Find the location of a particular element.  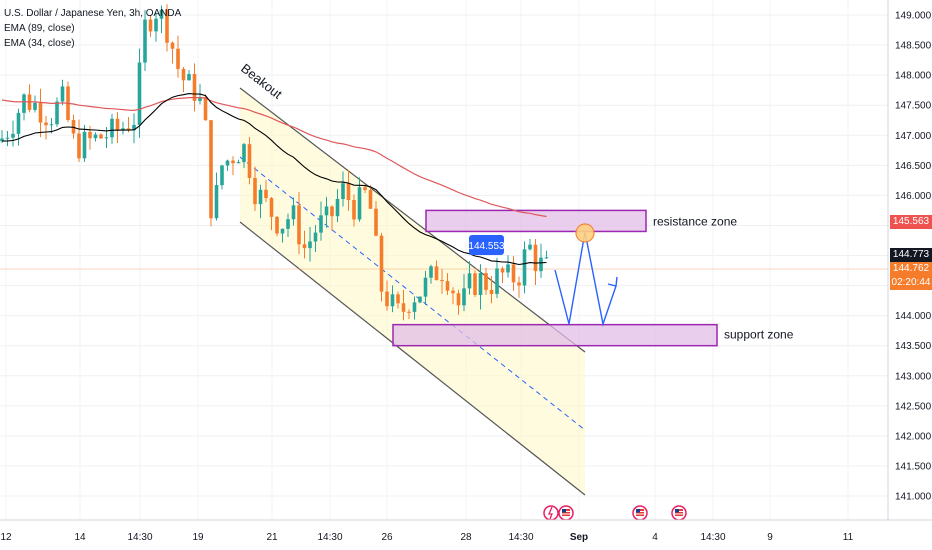

events is located at coordinates (615, 513).